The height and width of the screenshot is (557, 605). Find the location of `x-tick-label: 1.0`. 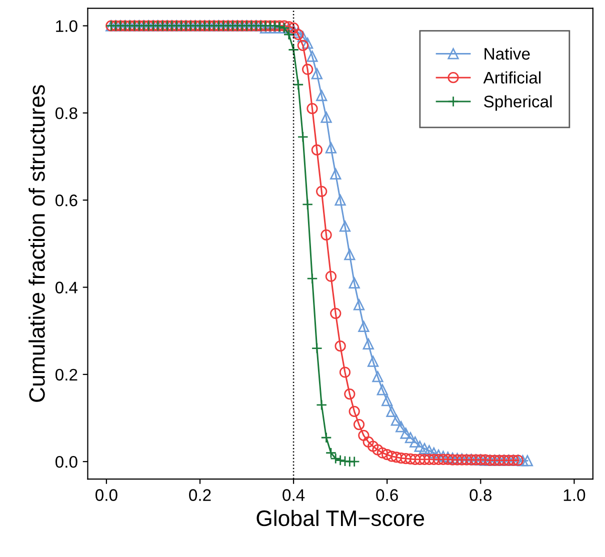

x-tick-label: 1.0 is located at coordinates (575, 495).